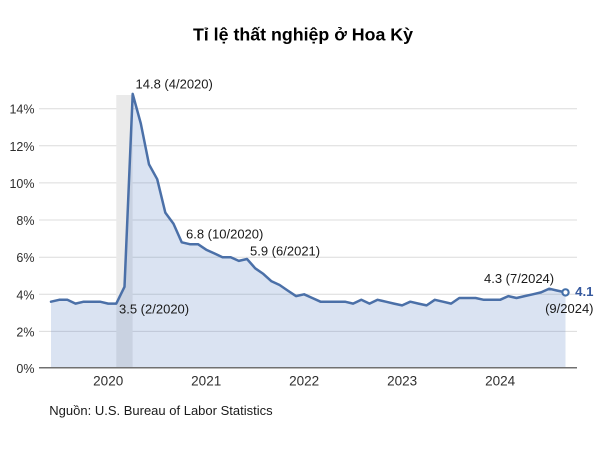 The width and height of the screenshot is (600, 451). Describe the element at coordinates (584, 291) in the screenshot. I see `svg-text: 4.1` at that location.